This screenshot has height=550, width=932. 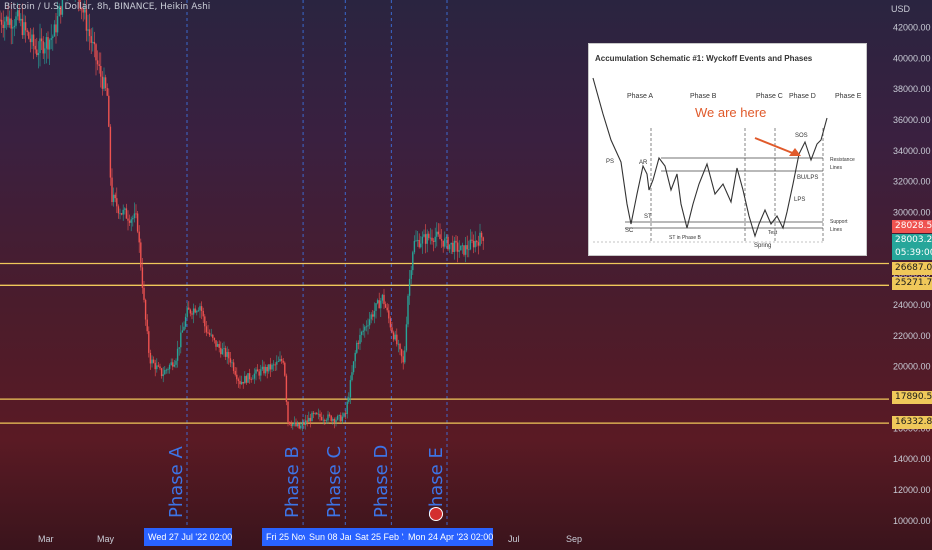 What do you see at coordinates (773, 233) in the screenshot?
I see `event-test: Test` at bounding box center [773, 233].